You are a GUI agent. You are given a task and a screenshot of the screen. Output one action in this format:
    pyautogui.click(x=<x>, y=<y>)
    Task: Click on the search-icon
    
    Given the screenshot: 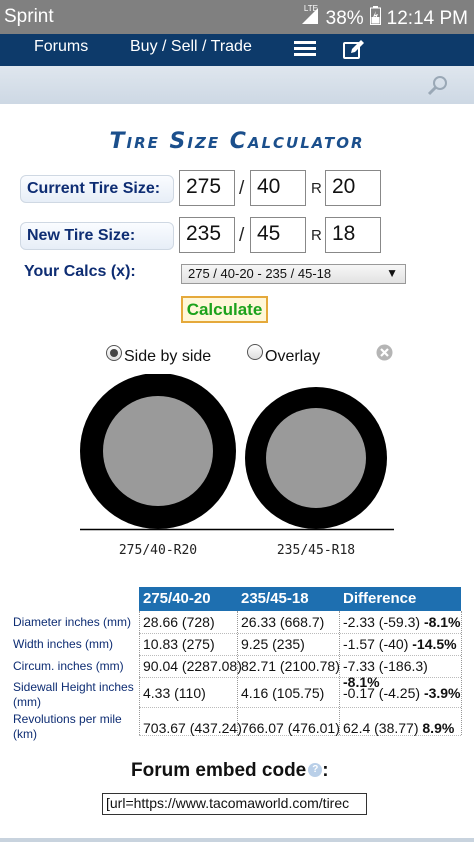 What is the action you would take?
    pyautogui.click(x=438, y=86)
    